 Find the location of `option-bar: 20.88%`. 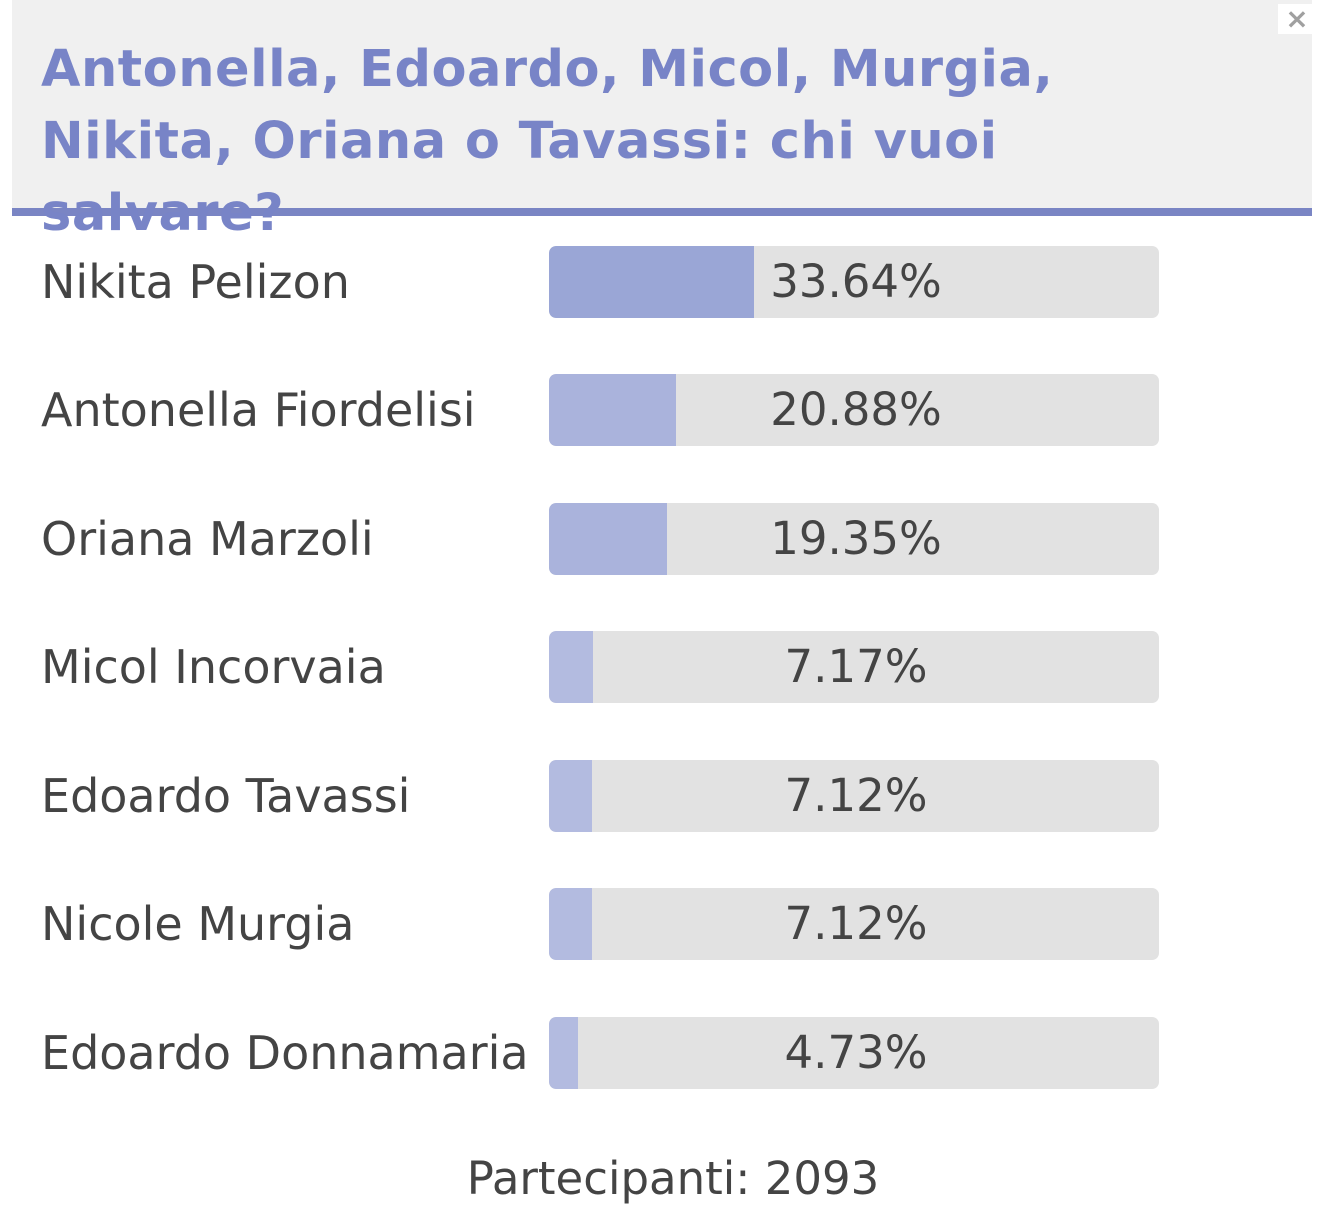

option-bar: 20.88% is located at coordinates (854, 410).